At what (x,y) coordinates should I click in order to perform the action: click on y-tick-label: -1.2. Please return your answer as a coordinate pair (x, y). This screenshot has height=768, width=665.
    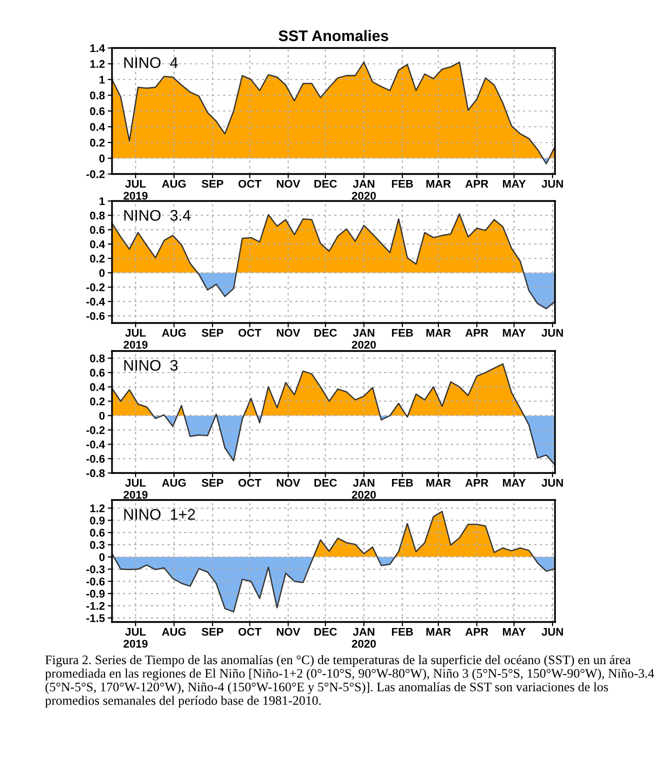
    Looking at the image, I should click on (95, 606).